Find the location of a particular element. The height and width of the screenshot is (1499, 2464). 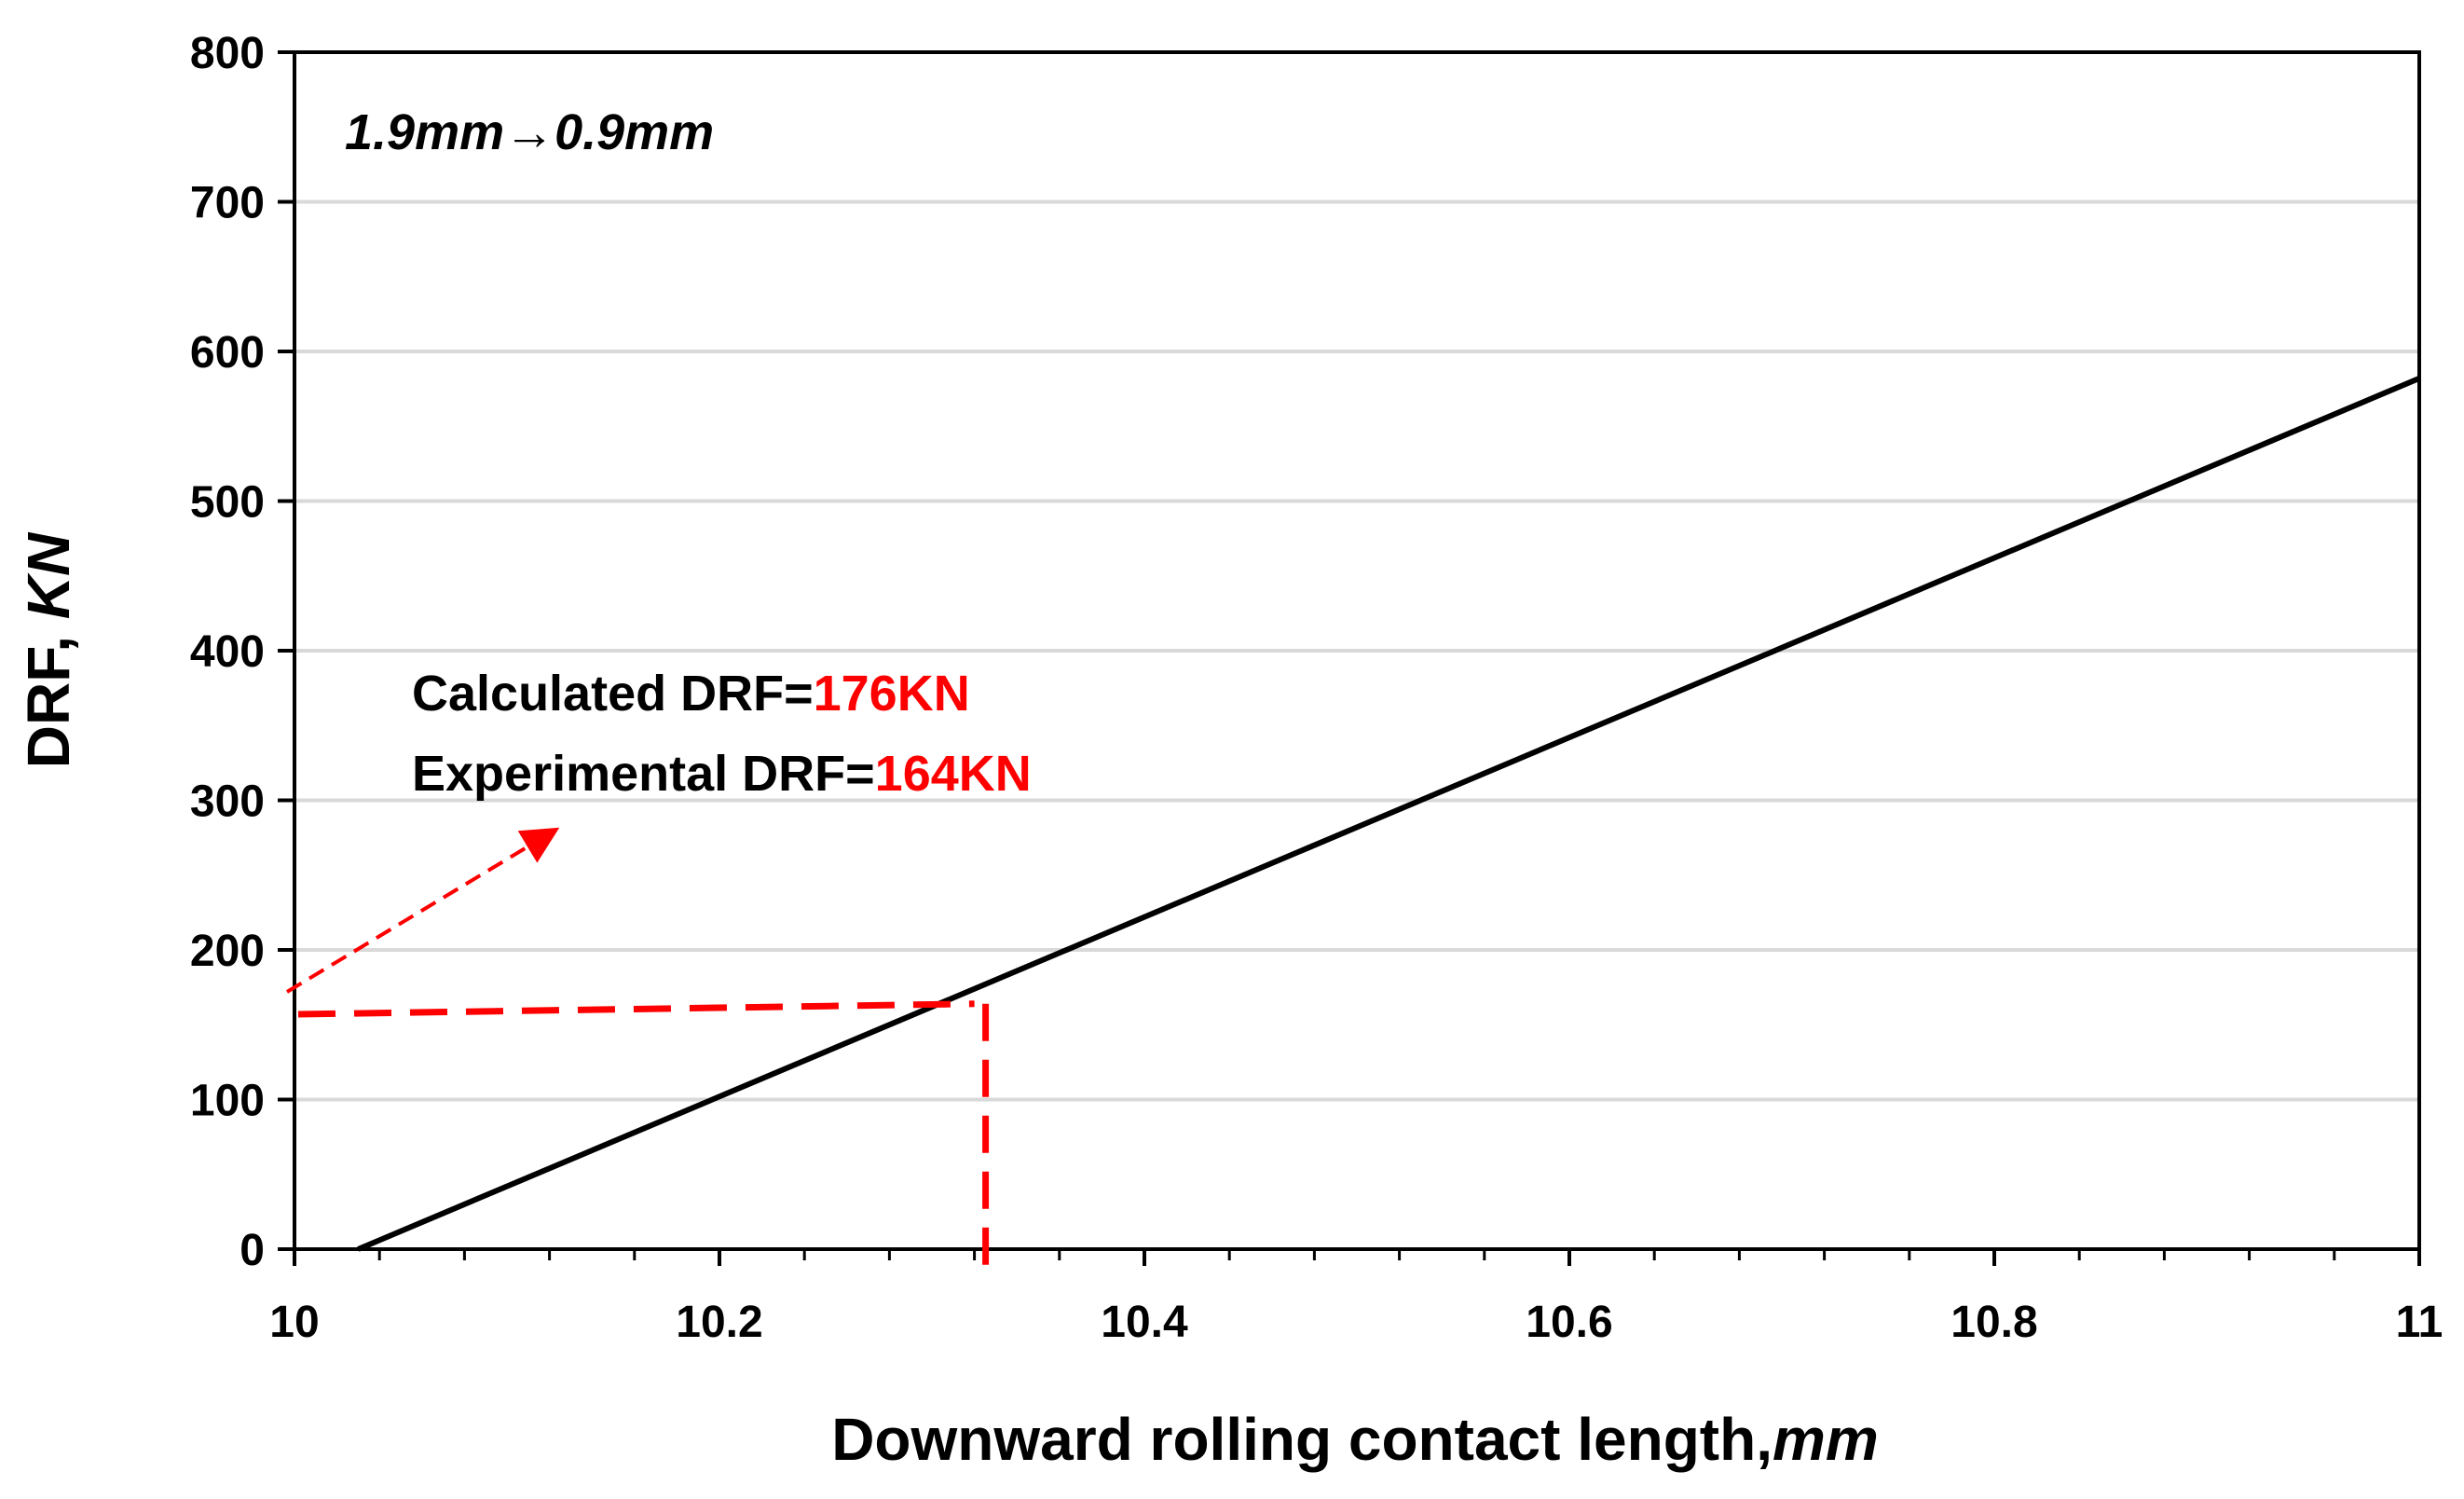

y-tick-label: 100 is located at coordinates (227, 1101).